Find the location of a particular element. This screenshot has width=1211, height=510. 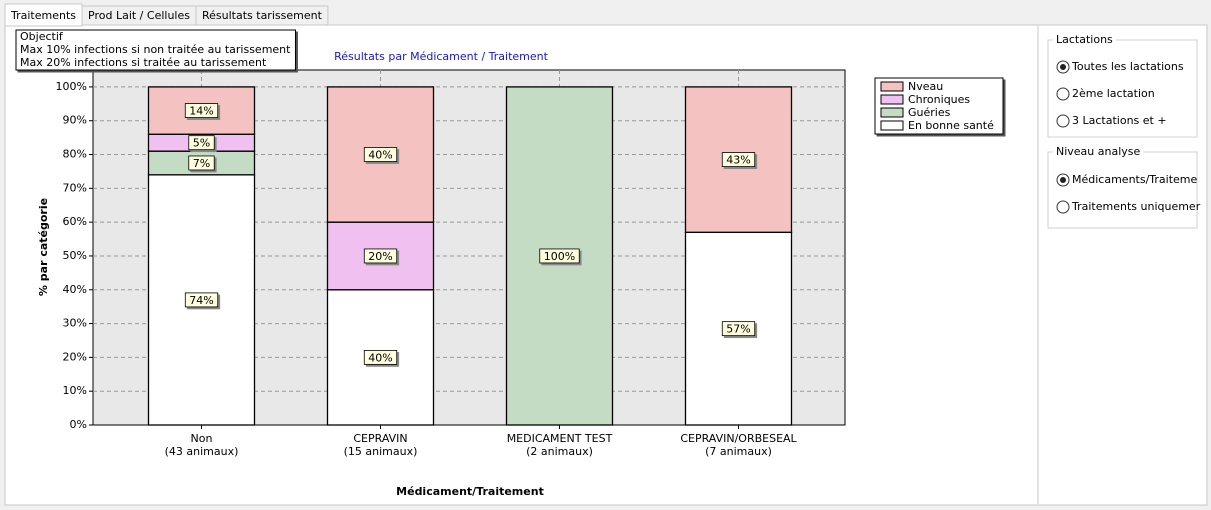

x-tick-label: MEDICAMENT TEST is located at coordinates (560, 438).